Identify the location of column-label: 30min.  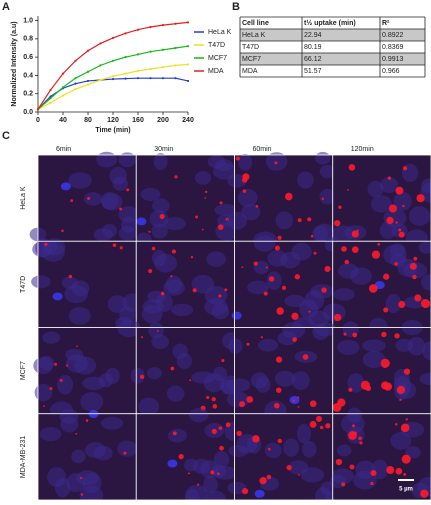
(163, 149).